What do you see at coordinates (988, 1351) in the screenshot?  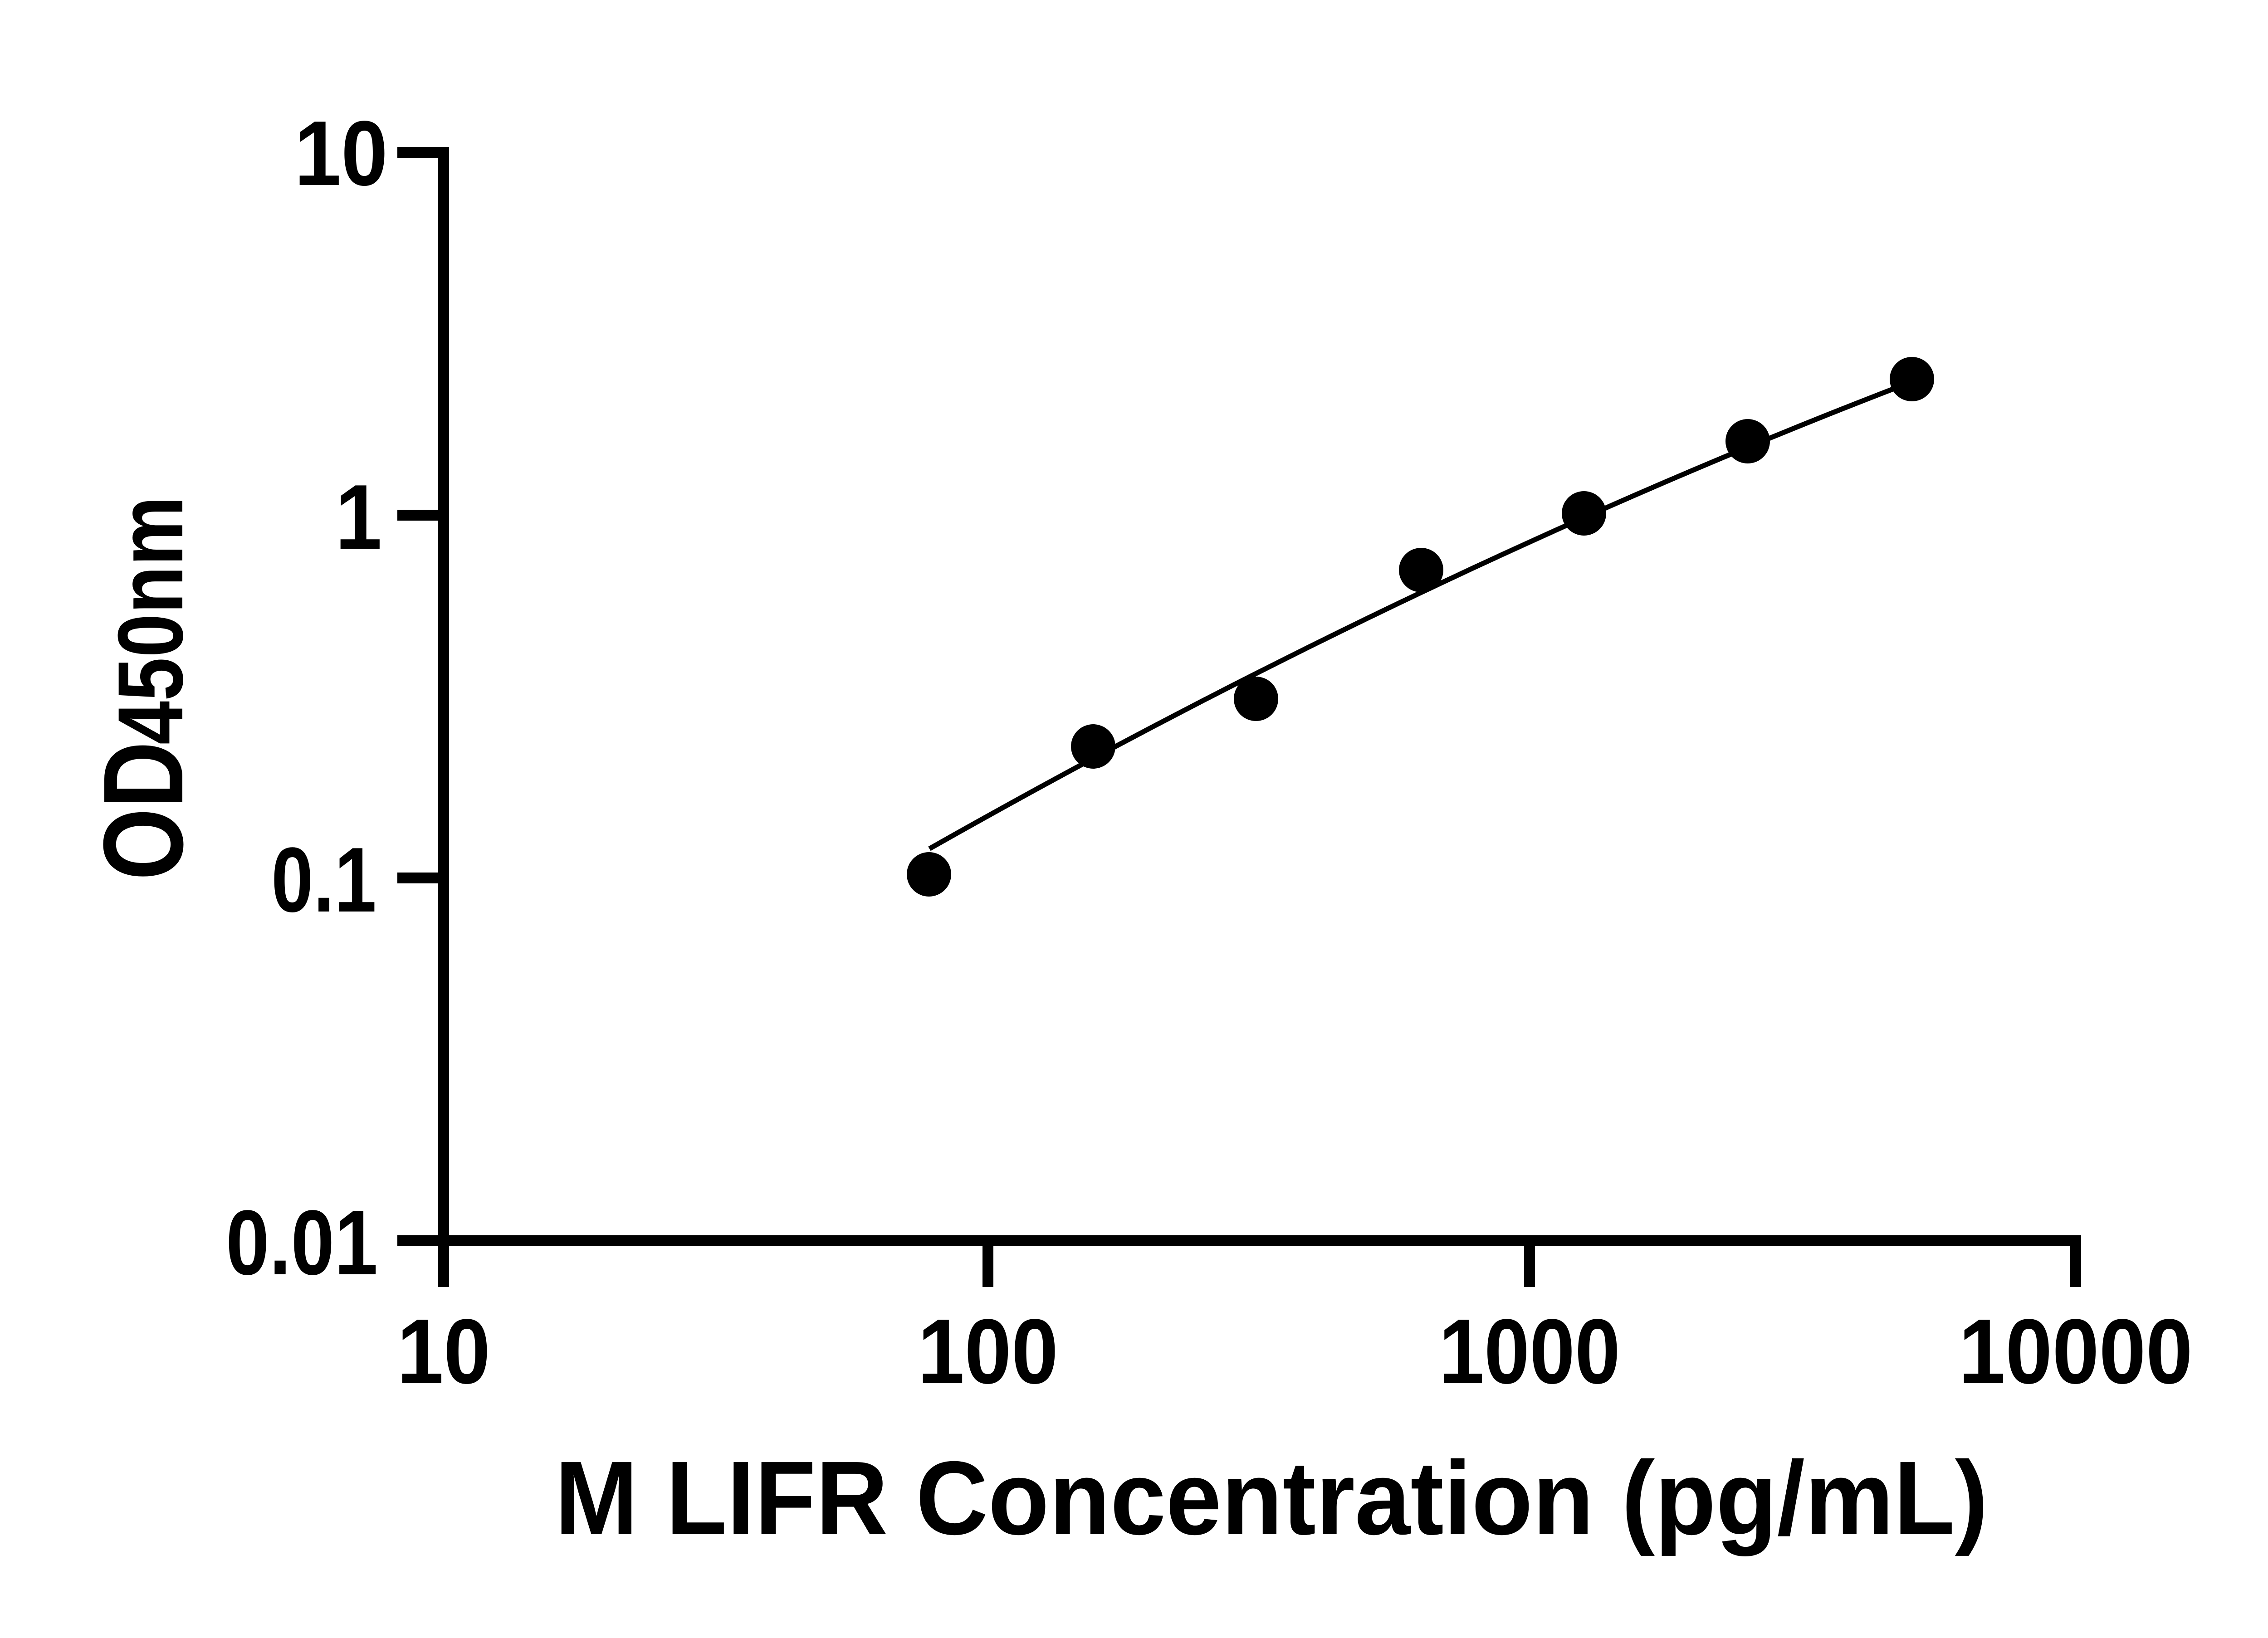 I see `svg-text: 100` at bounding box center [988, 1351].